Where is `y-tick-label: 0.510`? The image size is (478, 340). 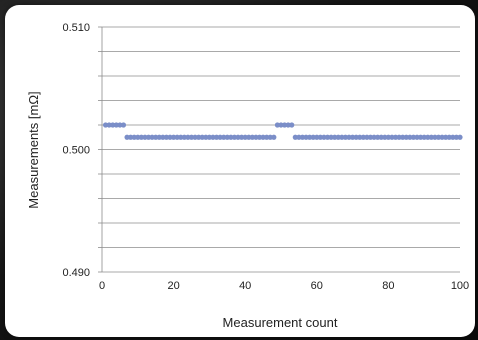 y-tick-label: 0.510 is located at coordinates (76, 28).